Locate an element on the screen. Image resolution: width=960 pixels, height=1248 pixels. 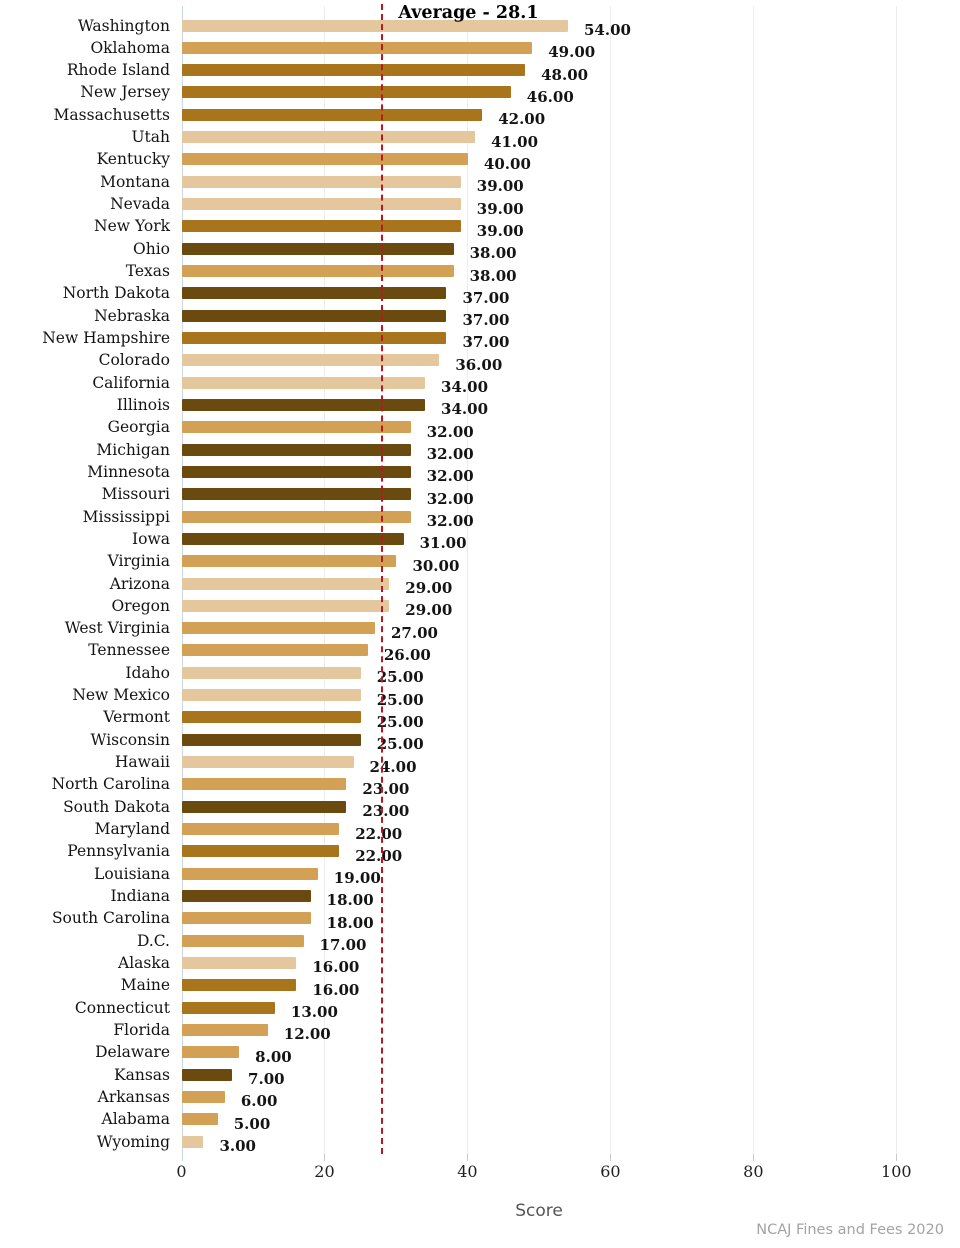
x-axis-title: Score is located at coordinates (539, 1211).